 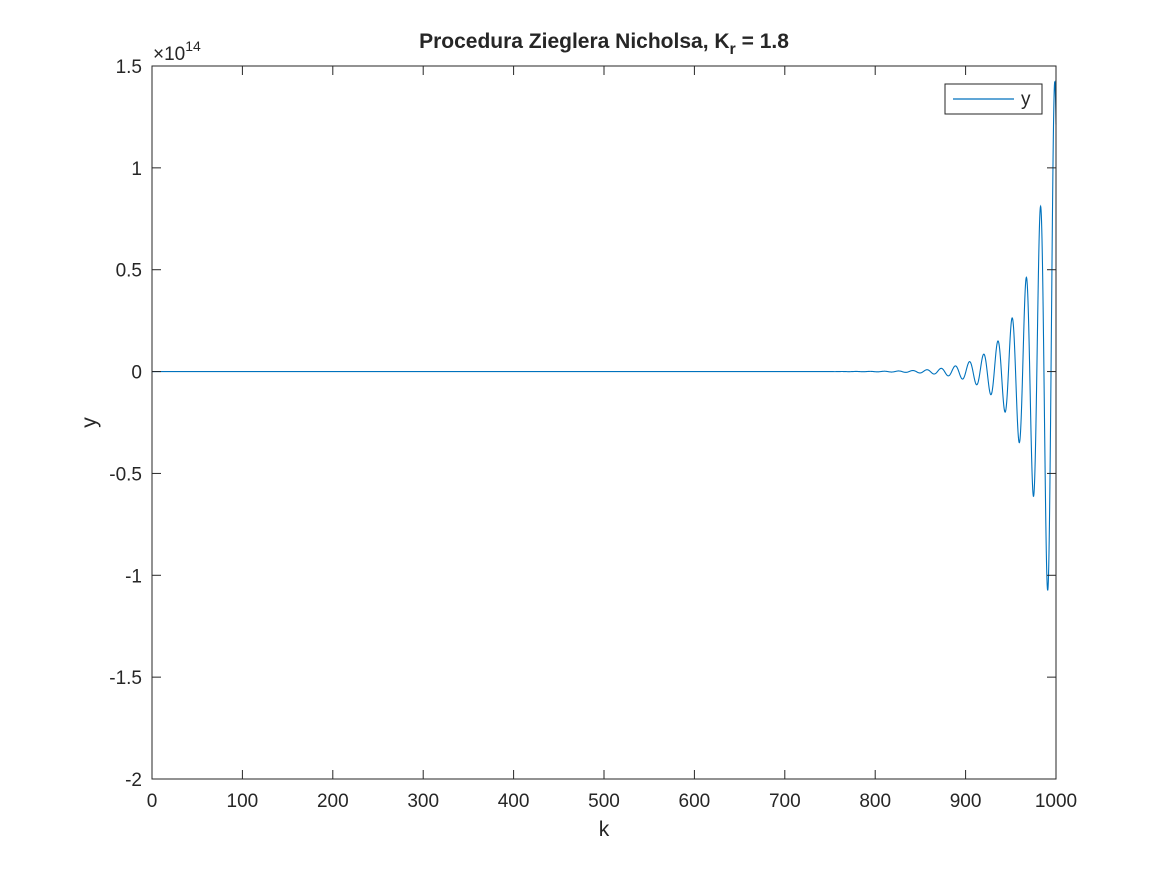 I want to click on chart-title: Procedura Zieglera Nicholsa, Kr = 1.8, so click(x=604, y=44).